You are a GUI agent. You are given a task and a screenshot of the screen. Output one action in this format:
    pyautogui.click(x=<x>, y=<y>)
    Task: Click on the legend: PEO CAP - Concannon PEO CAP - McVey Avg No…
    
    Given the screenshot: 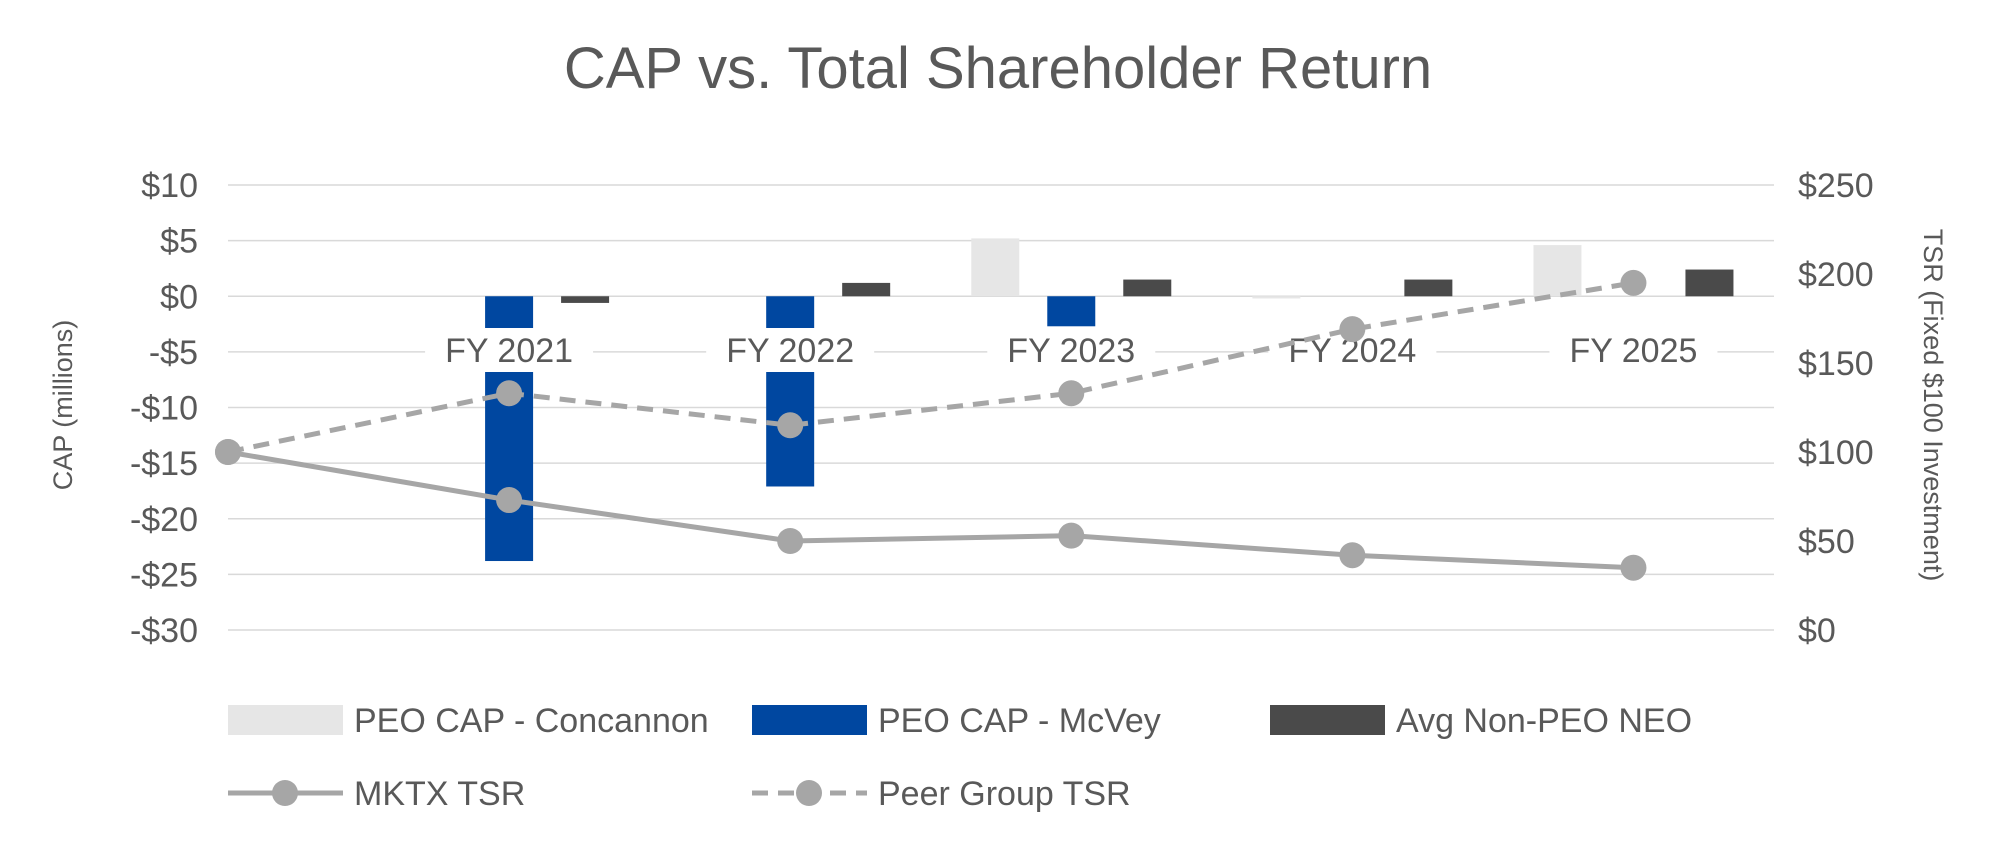 What is the action you would take?
    pyautogui.click(x=960, y=757)
    